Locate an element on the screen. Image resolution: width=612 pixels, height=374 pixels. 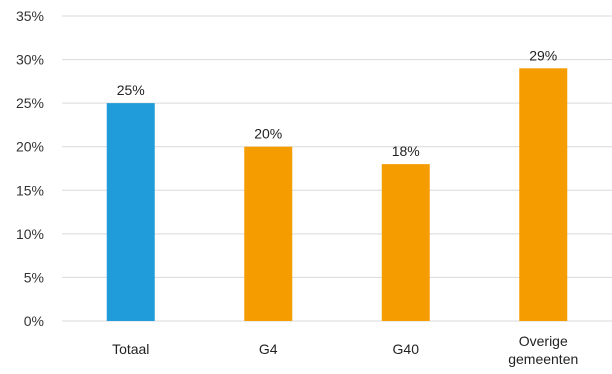
y-tick-label: 15% is located at coordinates (30, 190).